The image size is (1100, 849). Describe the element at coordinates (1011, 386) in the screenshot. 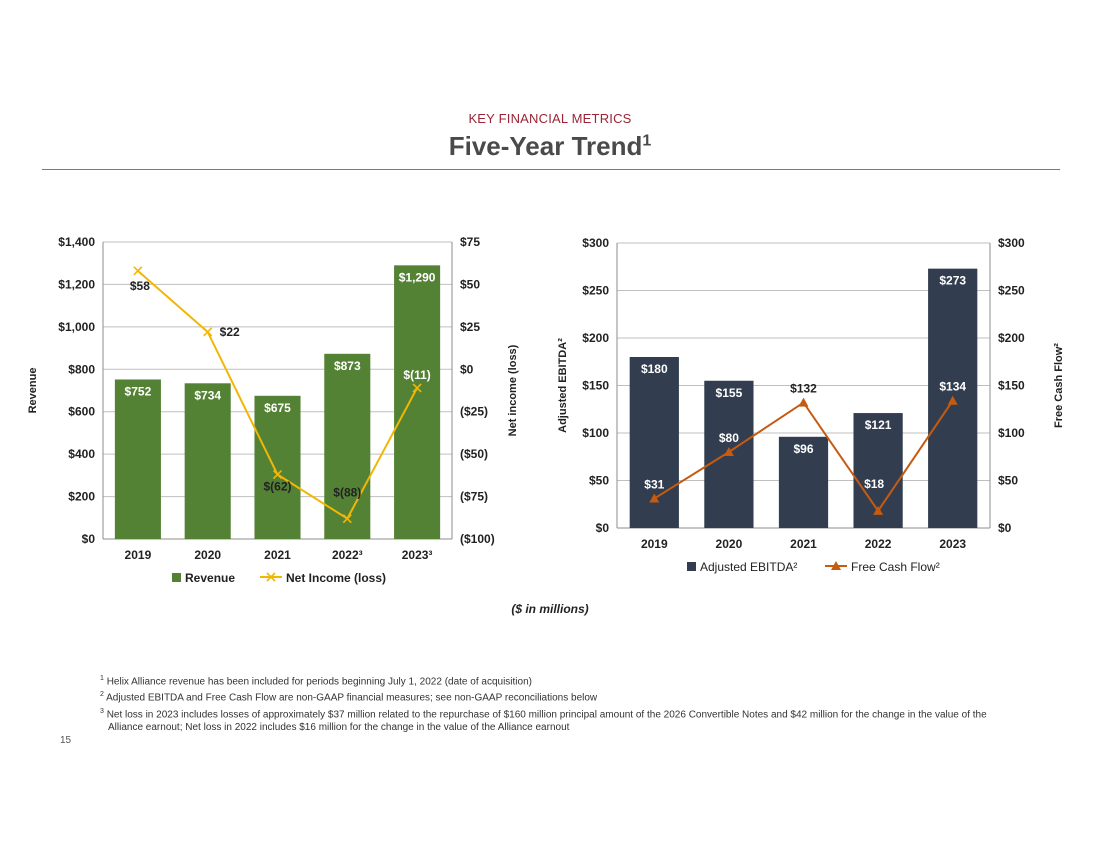

I see `y2-tick-label: $150` at that location.